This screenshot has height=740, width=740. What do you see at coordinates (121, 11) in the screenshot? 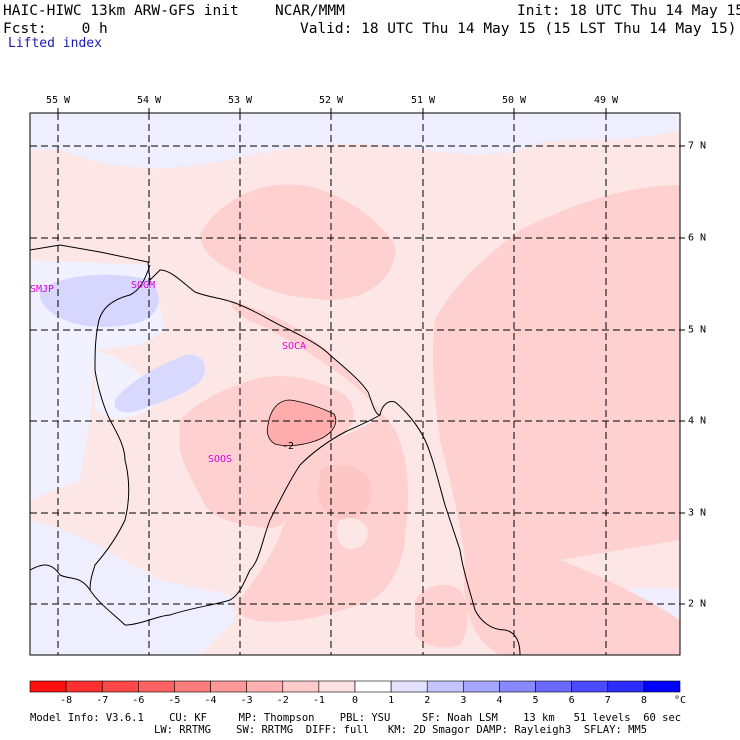
I see `model-title: HAIC-HIWC 13km ARW-GFS init` at bounding box center [121, 11].